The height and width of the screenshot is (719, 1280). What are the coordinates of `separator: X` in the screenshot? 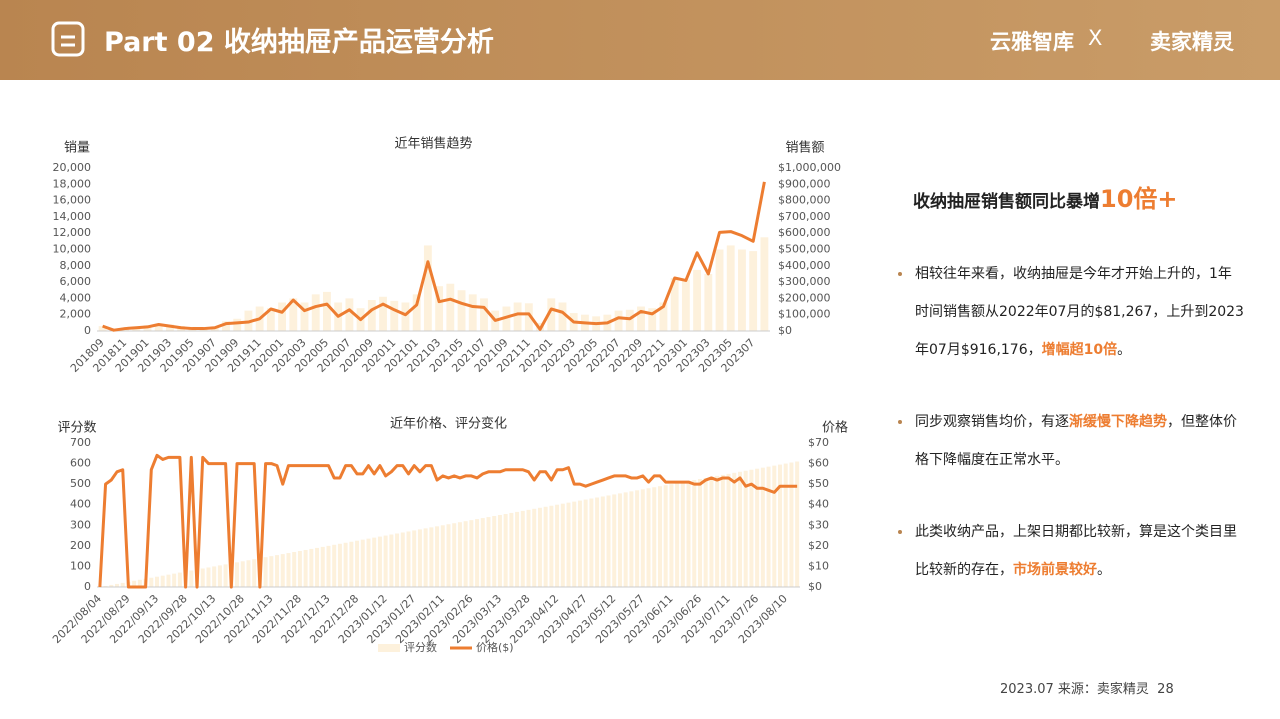 It's located at (1095, 38).